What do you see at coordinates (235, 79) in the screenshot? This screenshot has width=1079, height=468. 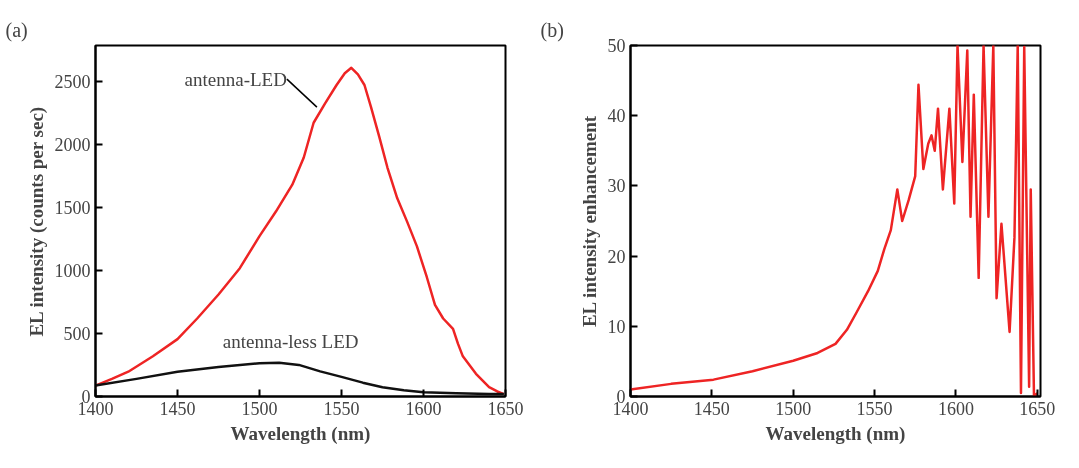 I see `annotation: antenna-LED` at bounding box center [235, 79].